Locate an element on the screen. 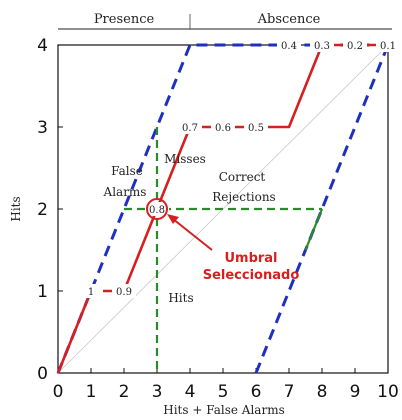 The width and height of the screenshot is (402, 420). annotation-misses: Misses is located at coordinates (185, 159).